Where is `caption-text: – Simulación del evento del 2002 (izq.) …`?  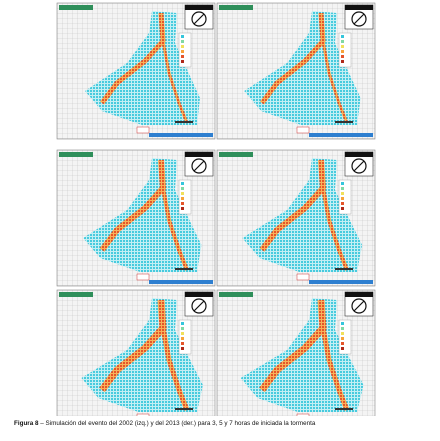 caption-text: – Simulación del evento del 2002 (izq.) … is located at coordinates (178, 423).